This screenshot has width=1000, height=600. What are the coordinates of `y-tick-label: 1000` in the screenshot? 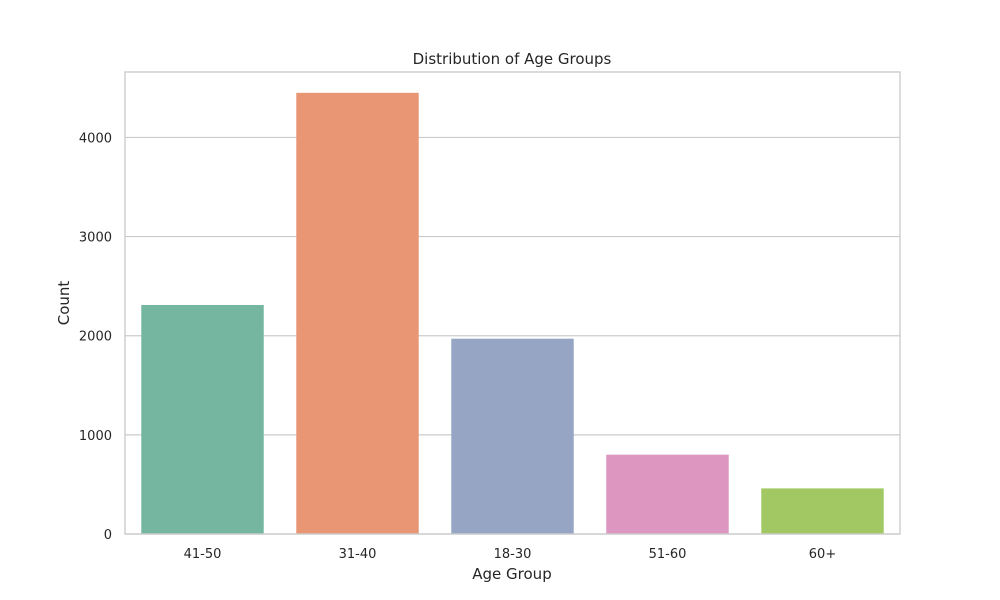 It's located at (95, 436).